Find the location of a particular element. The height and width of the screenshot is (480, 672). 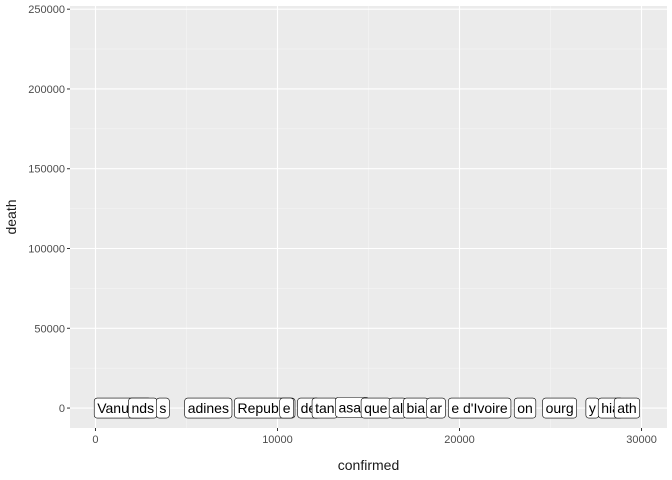

data-label-text: que is located at coordinates (376, 408).